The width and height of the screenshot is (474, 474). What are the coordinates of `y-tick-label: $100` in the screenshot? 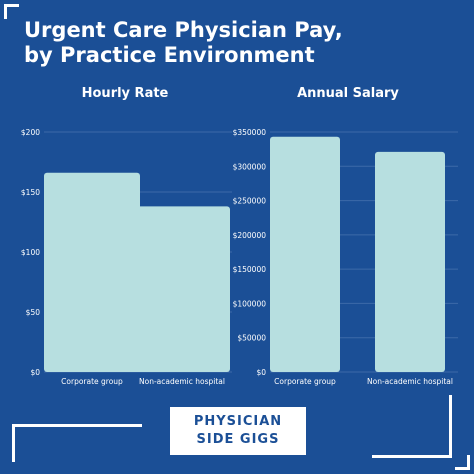 It's located at (30, 252).